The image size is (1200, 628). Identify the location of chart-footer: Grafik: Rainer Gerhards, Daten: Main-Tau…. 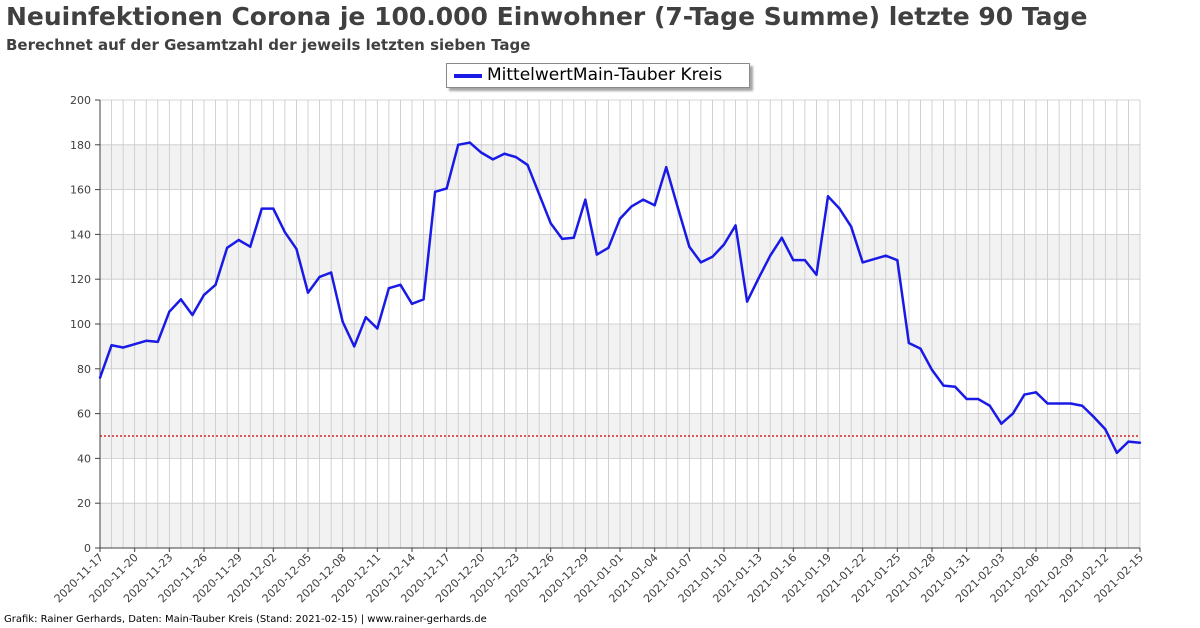
(245, 619).